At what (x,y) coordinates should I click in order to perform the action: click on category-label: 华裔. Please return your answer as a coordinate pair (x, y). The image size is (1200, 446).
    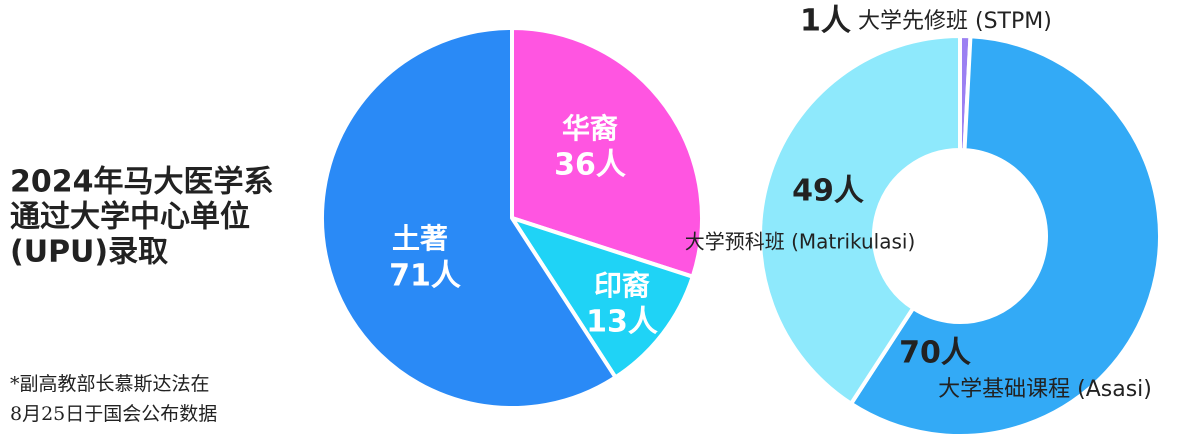
    Looking at the image, I should click on (590, 128).